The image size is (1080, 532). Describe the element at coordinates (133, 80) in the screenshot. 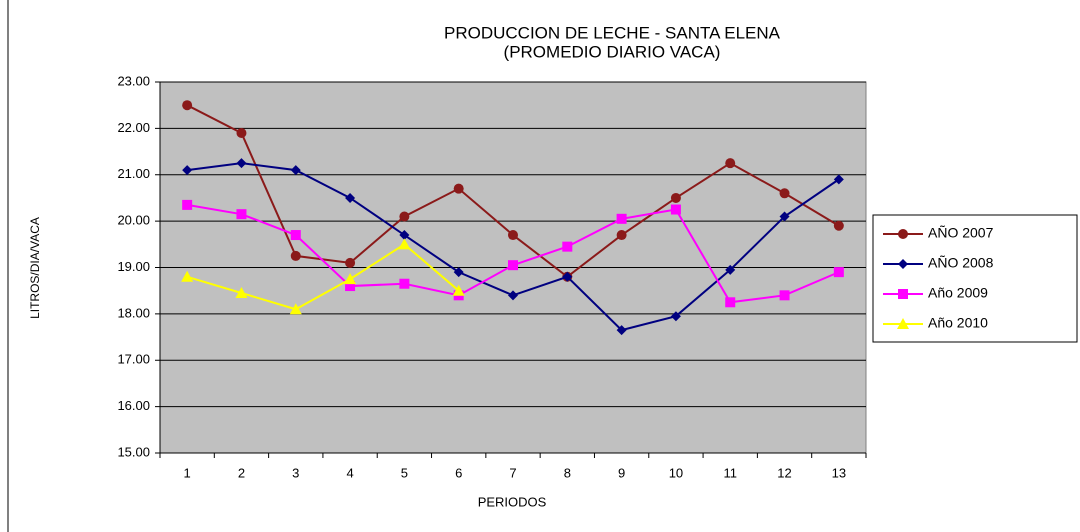

I see `y-tick-label: 23.00` at that location.